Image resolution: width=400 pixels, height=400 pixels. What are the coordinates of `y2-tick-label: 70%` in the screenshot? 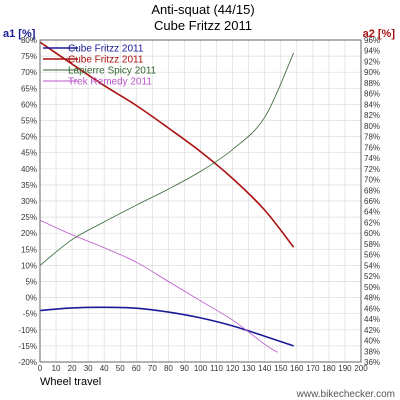 It's located at (372, 180).